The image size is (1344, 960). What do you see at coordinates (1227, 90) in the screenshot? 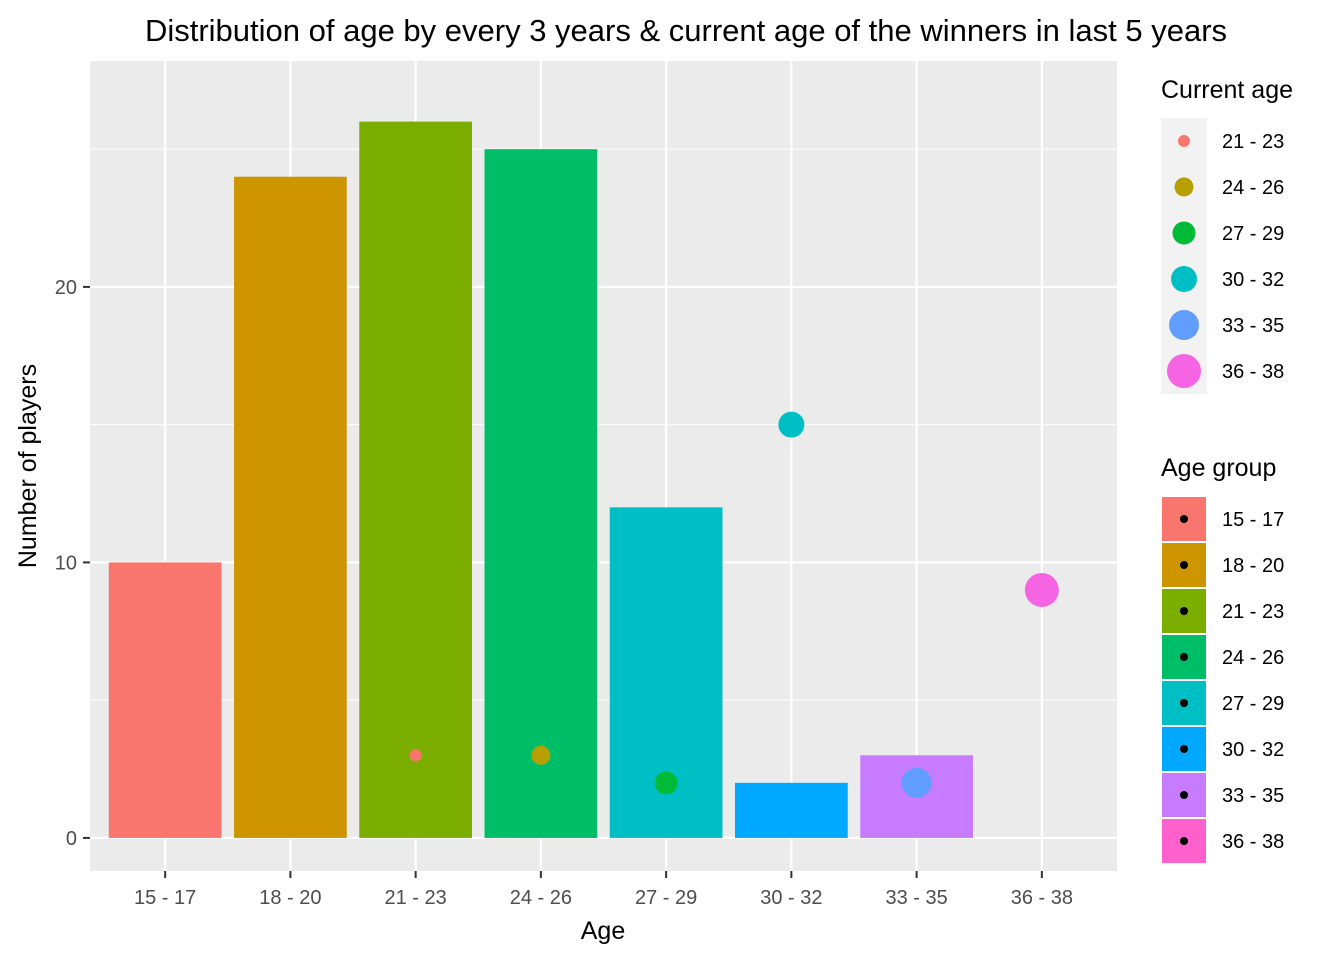
I see `legend-title: Current age` at bounding box center [1227, 90].